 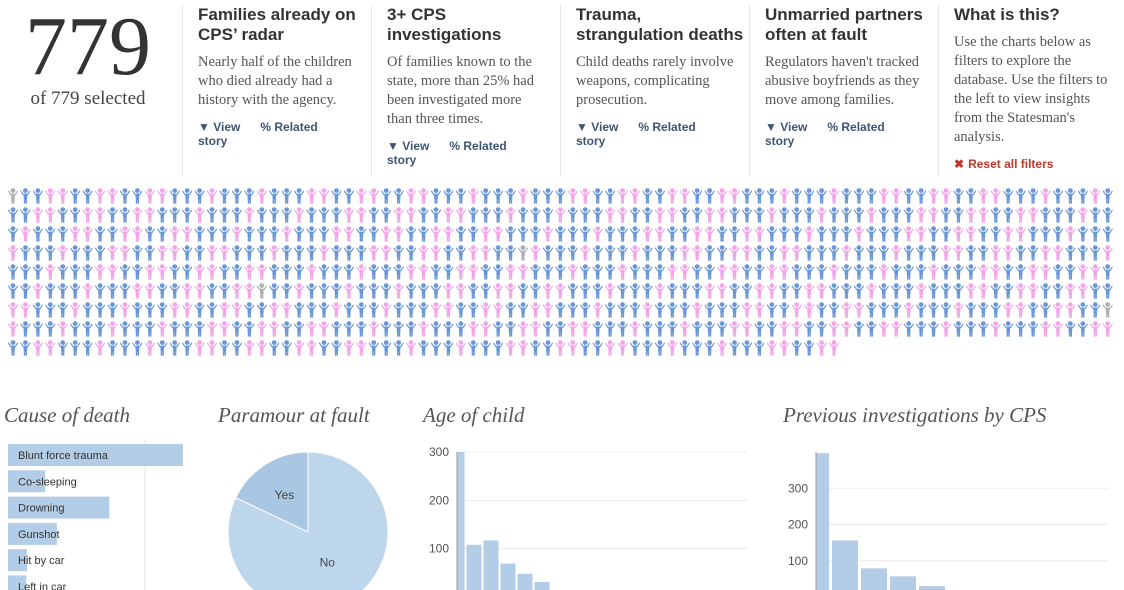 What do you see at coordinates (1004, 164) in the screenshot?
I see `reset-link: ✖ Reset all filters` at bounding box center [1004, 164].